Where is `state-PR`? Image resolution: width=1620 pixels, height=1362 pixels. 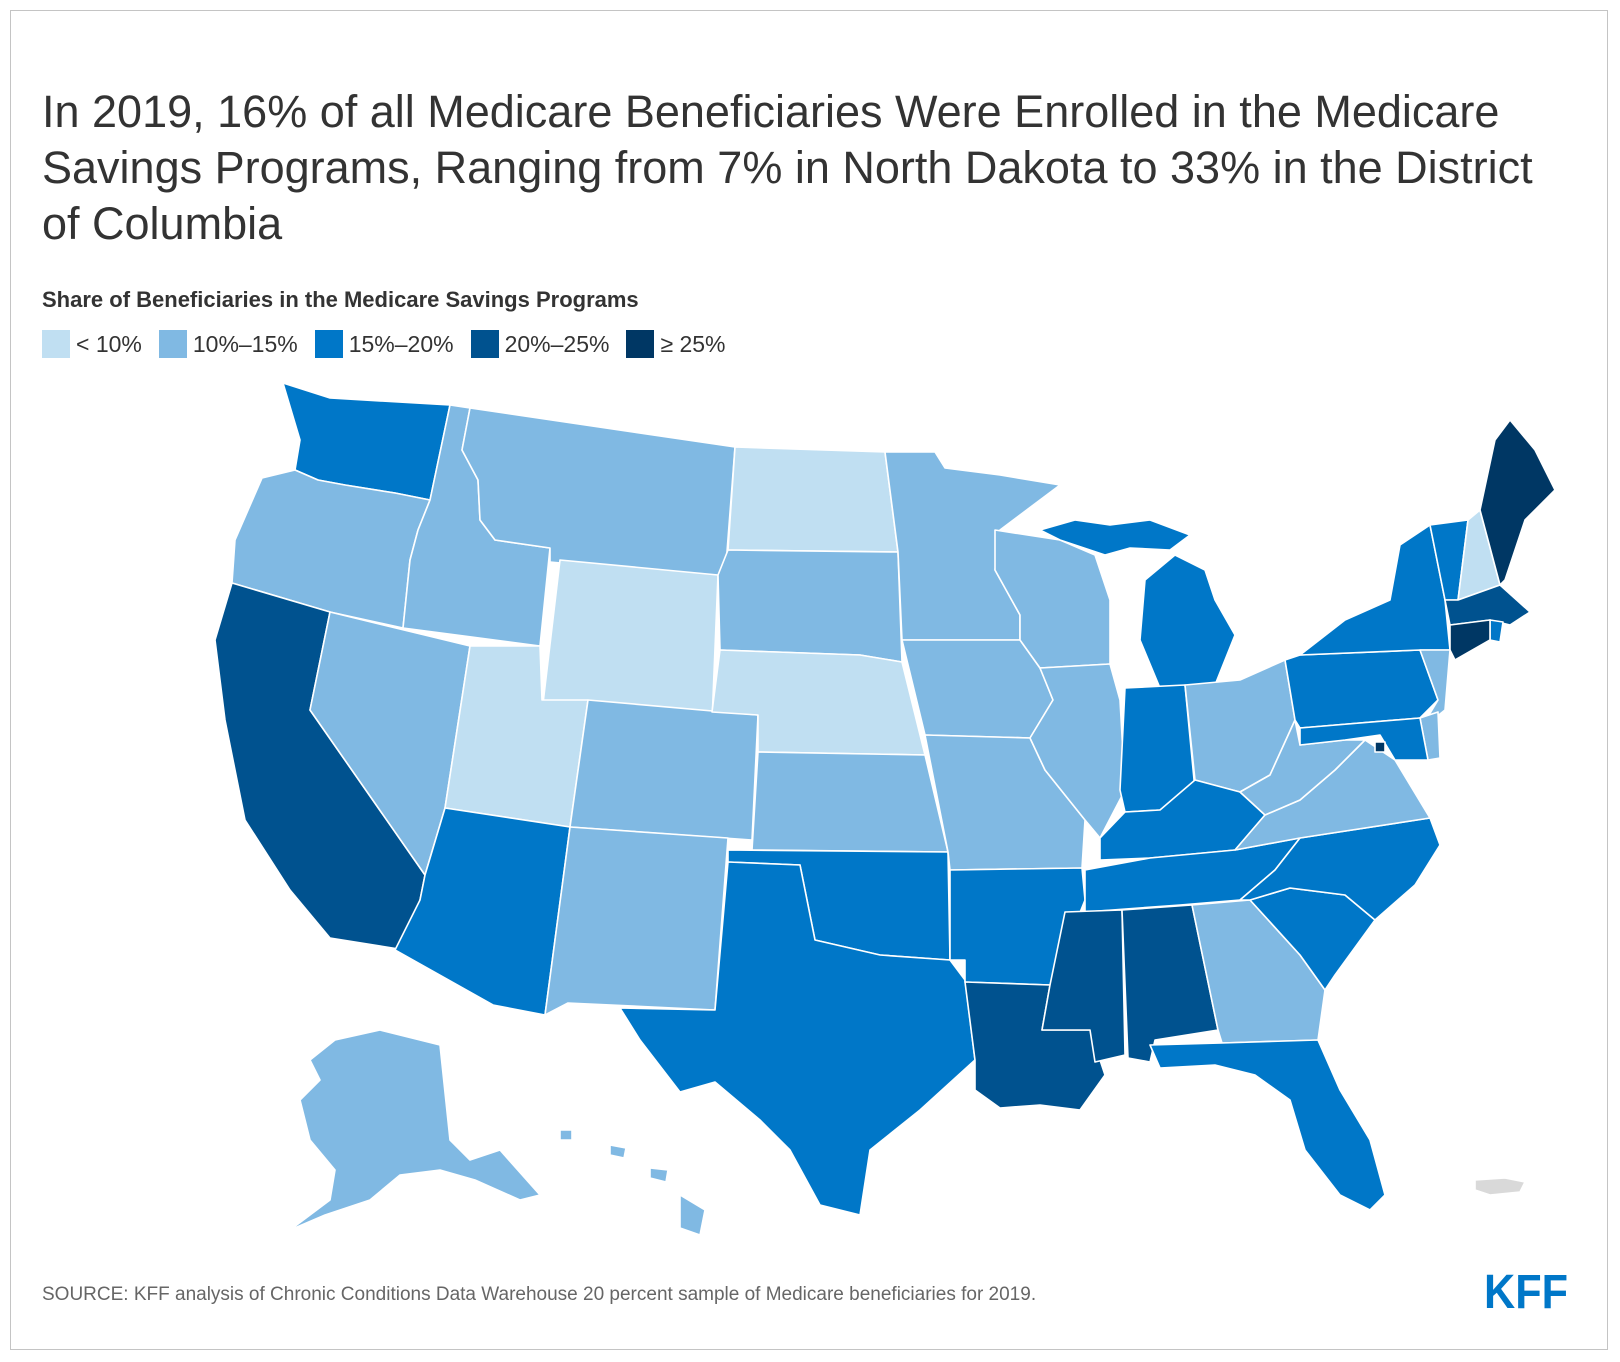 state-PR is located at coordinates (1500, 1186).